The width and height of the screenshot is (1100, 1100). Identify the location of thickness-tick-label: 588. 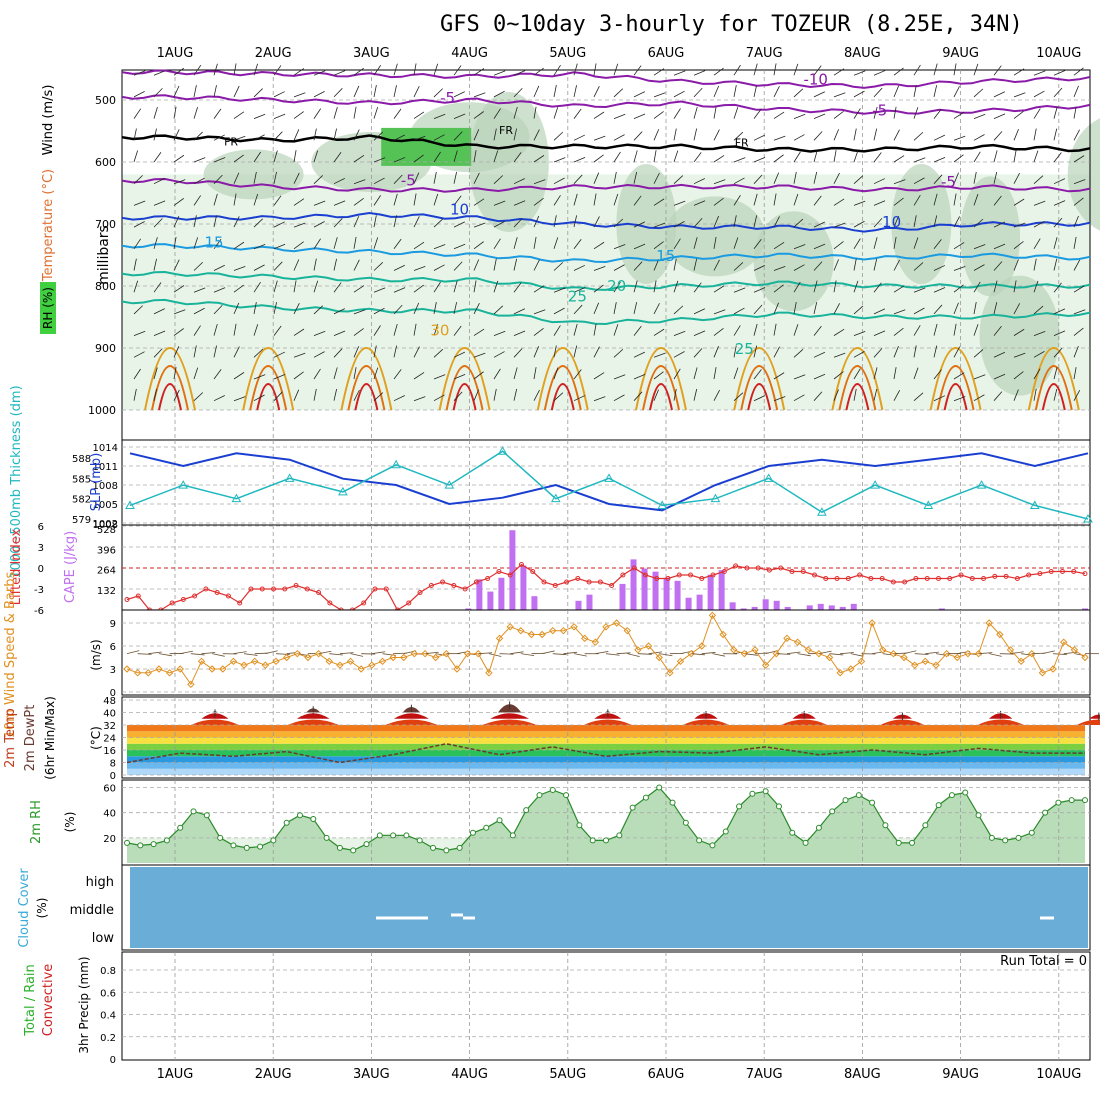
(81, 459).